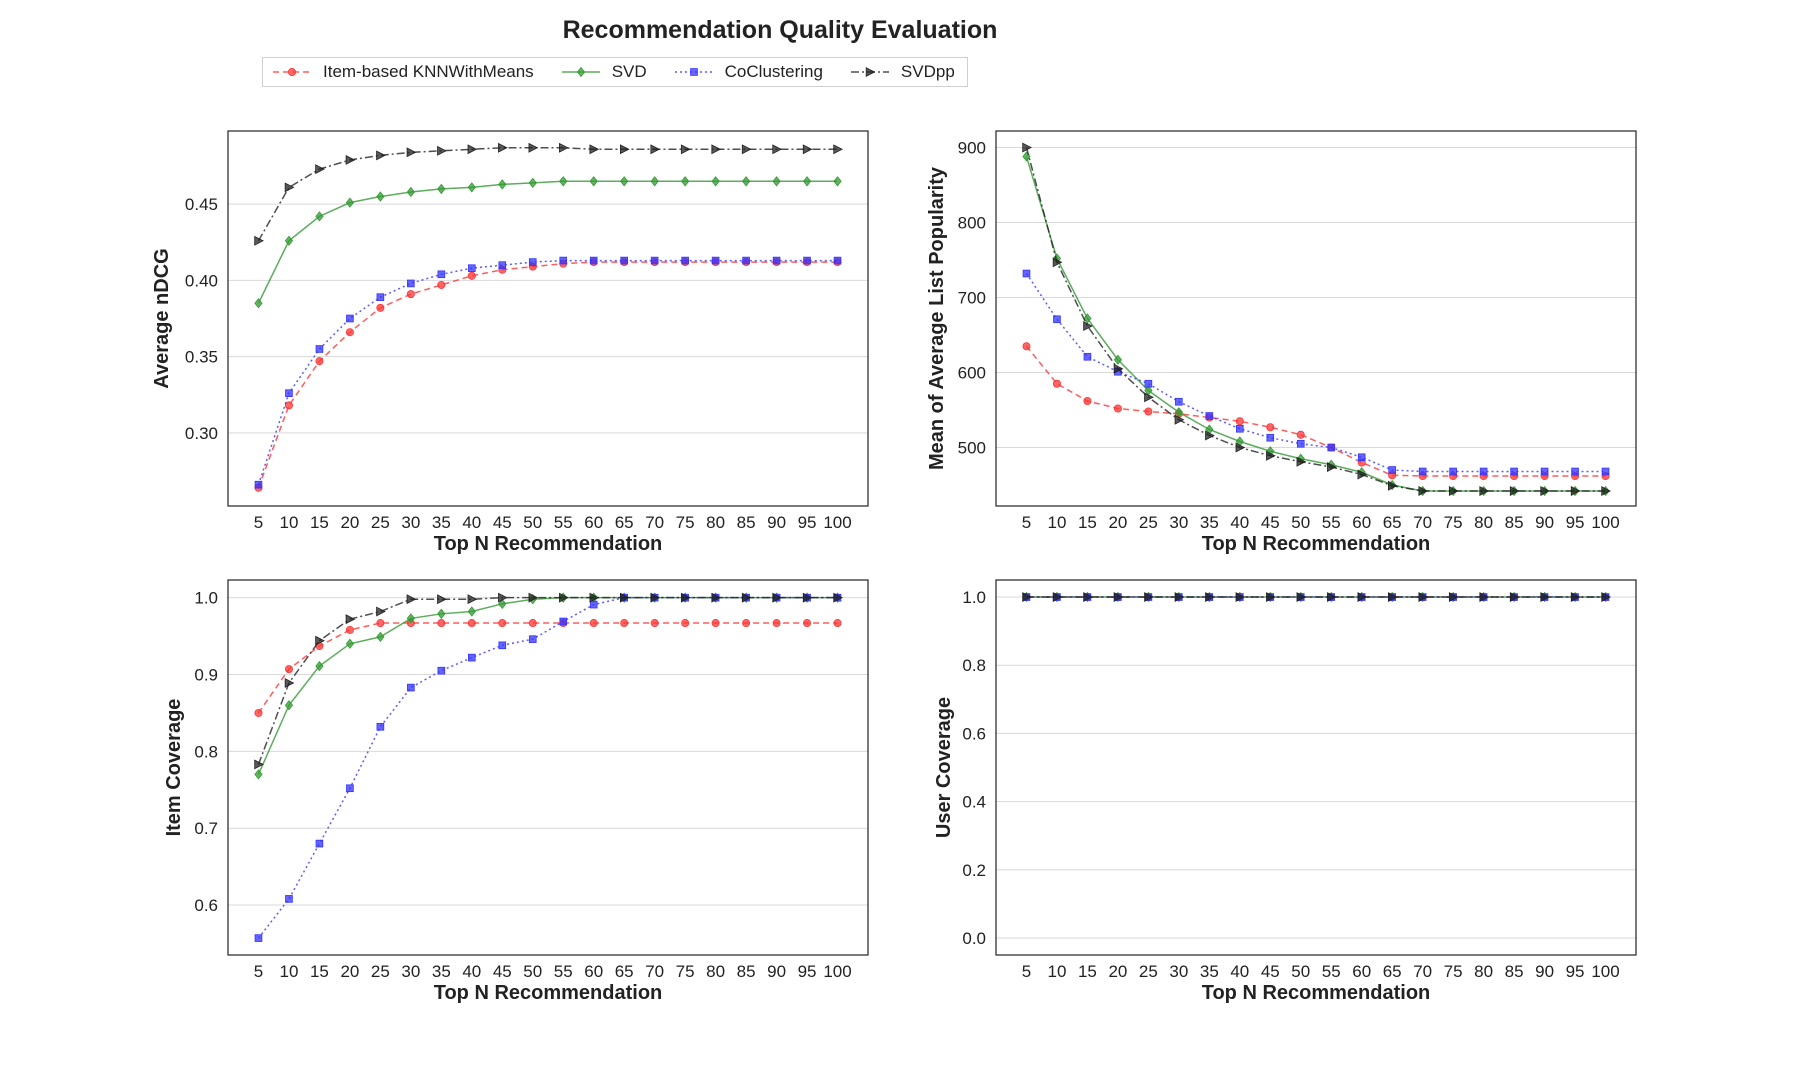 This screenshot has width=1800, height=1080. What do you see at coordinates (1316, 411) in the screenshot?
I see `series-circle` at bounding box center [1316, 411].